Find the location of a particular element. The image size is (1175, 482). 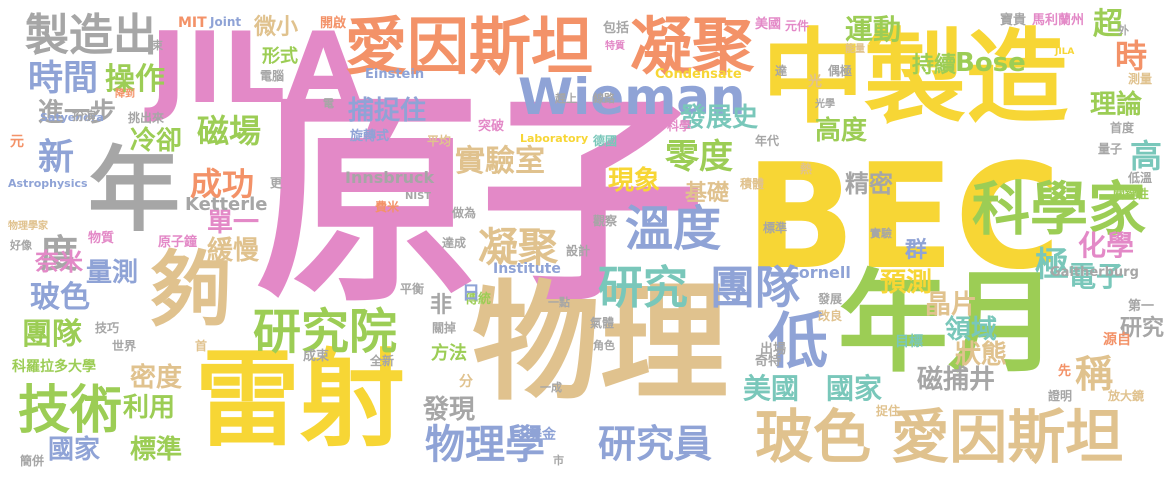

cloud-word: Laboratory is located at coordinates (554, 138).